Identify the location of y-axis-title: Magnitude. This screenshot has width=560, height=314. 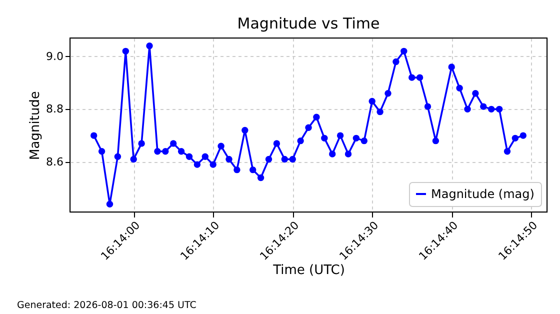
(36, 125).